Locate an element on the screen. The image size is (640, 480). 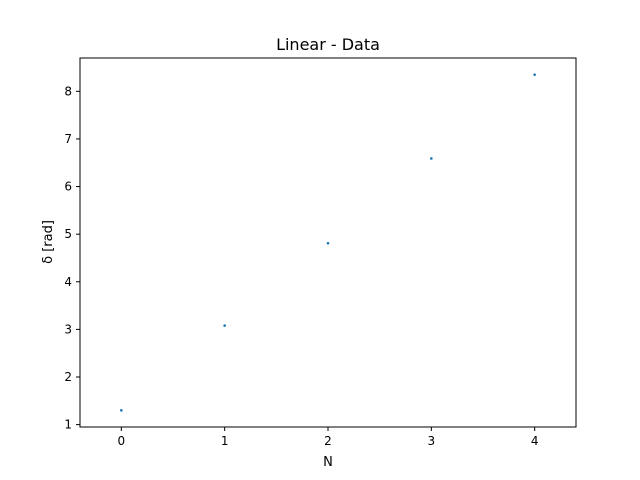
x-tick-label: 4 is located at coordinates (535, 441).